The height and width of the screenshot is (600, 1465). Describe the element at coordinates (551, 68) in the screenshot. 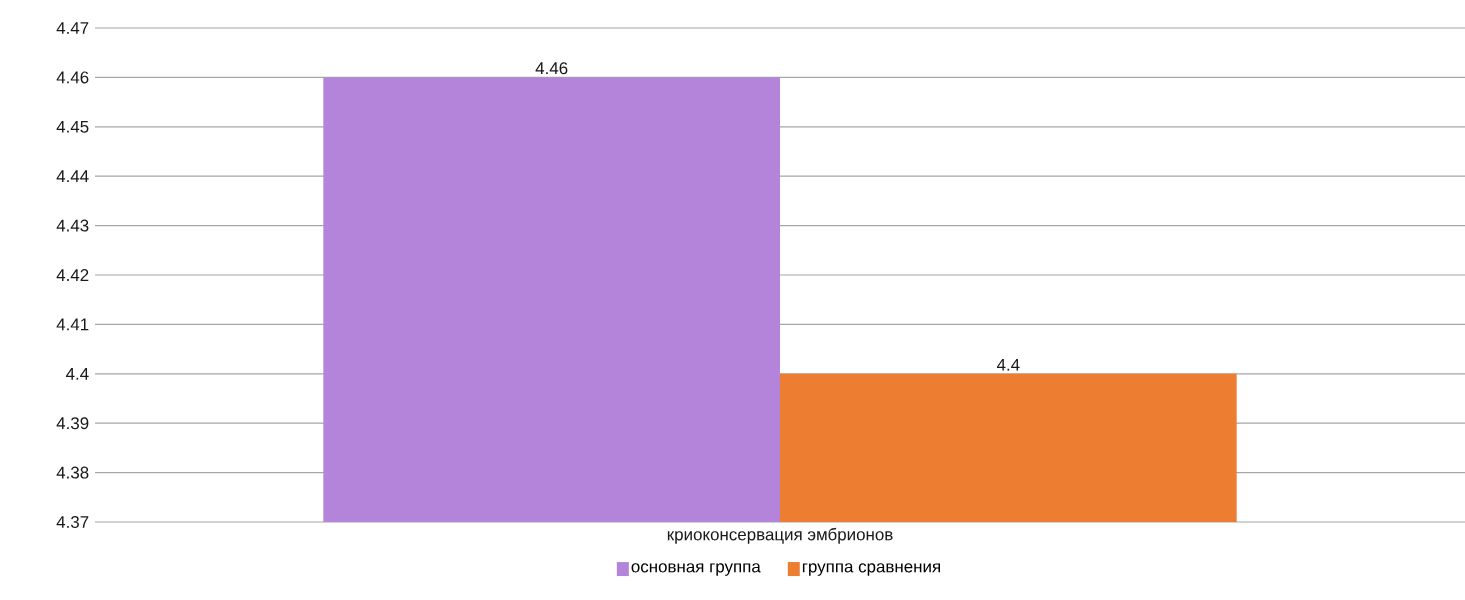

I see `data-label: 4.46` at that location.